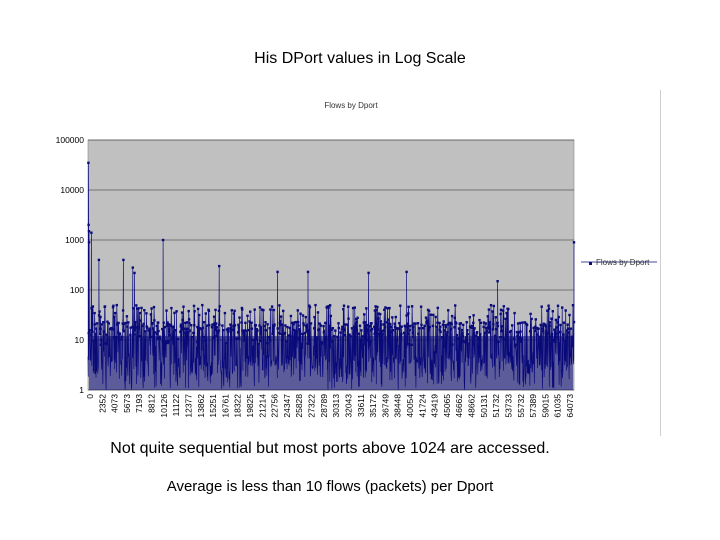 The image size is (720, 540). What do you see at coordinates (115, 403) in the screenshot?
I see `x-tick-label: 4073` at bounding box center [115, 403].